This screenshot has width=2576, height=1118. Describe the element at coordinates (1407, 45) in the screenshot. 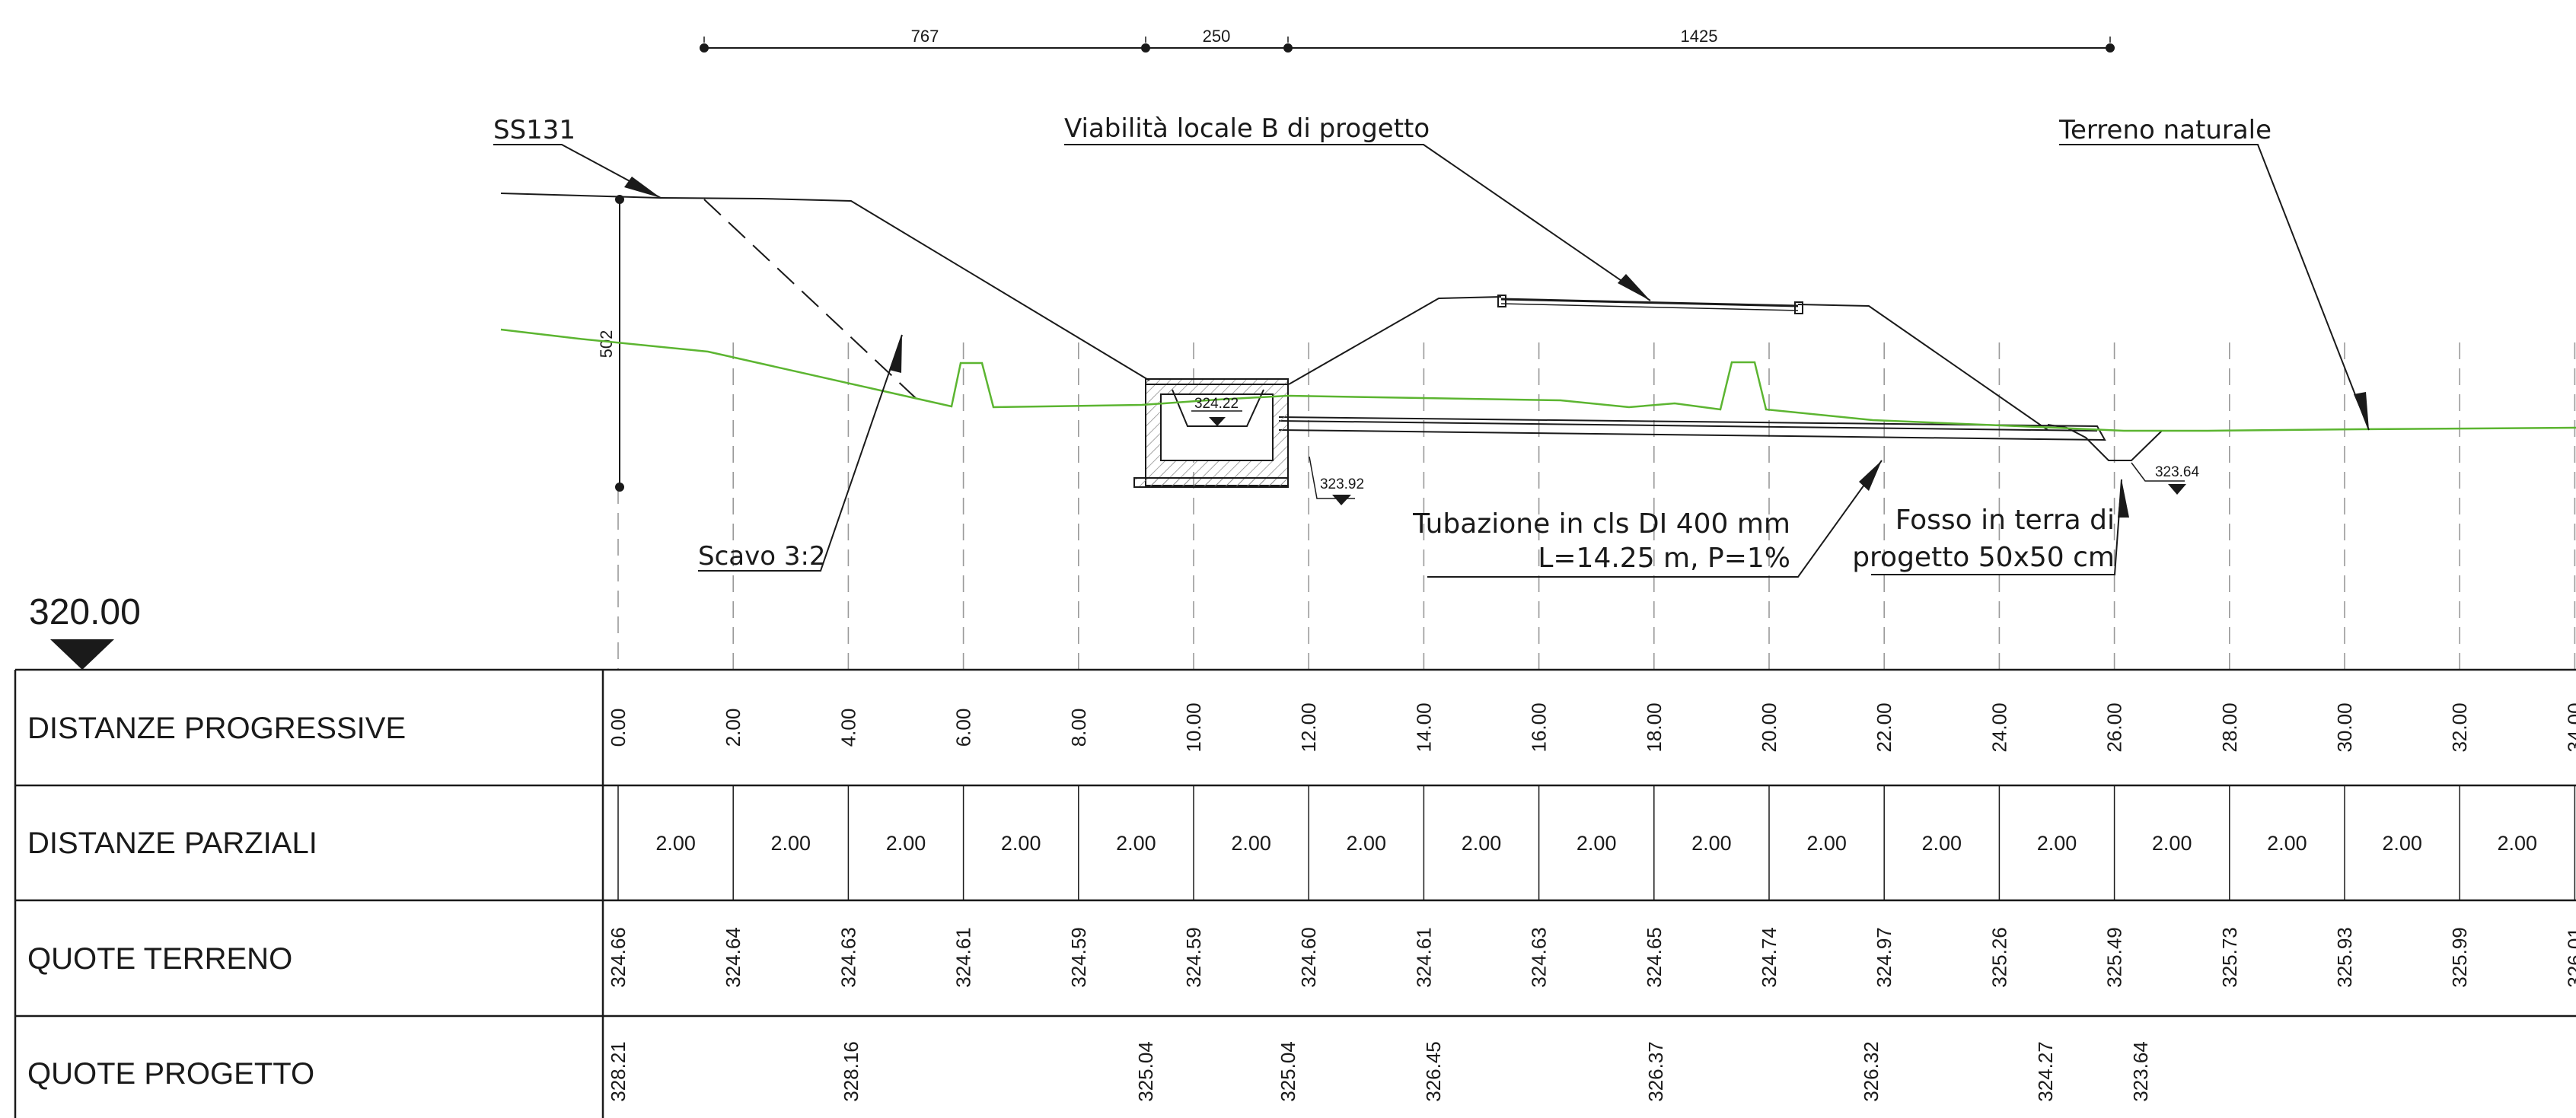

I see `top-dimension-chain` at that location.